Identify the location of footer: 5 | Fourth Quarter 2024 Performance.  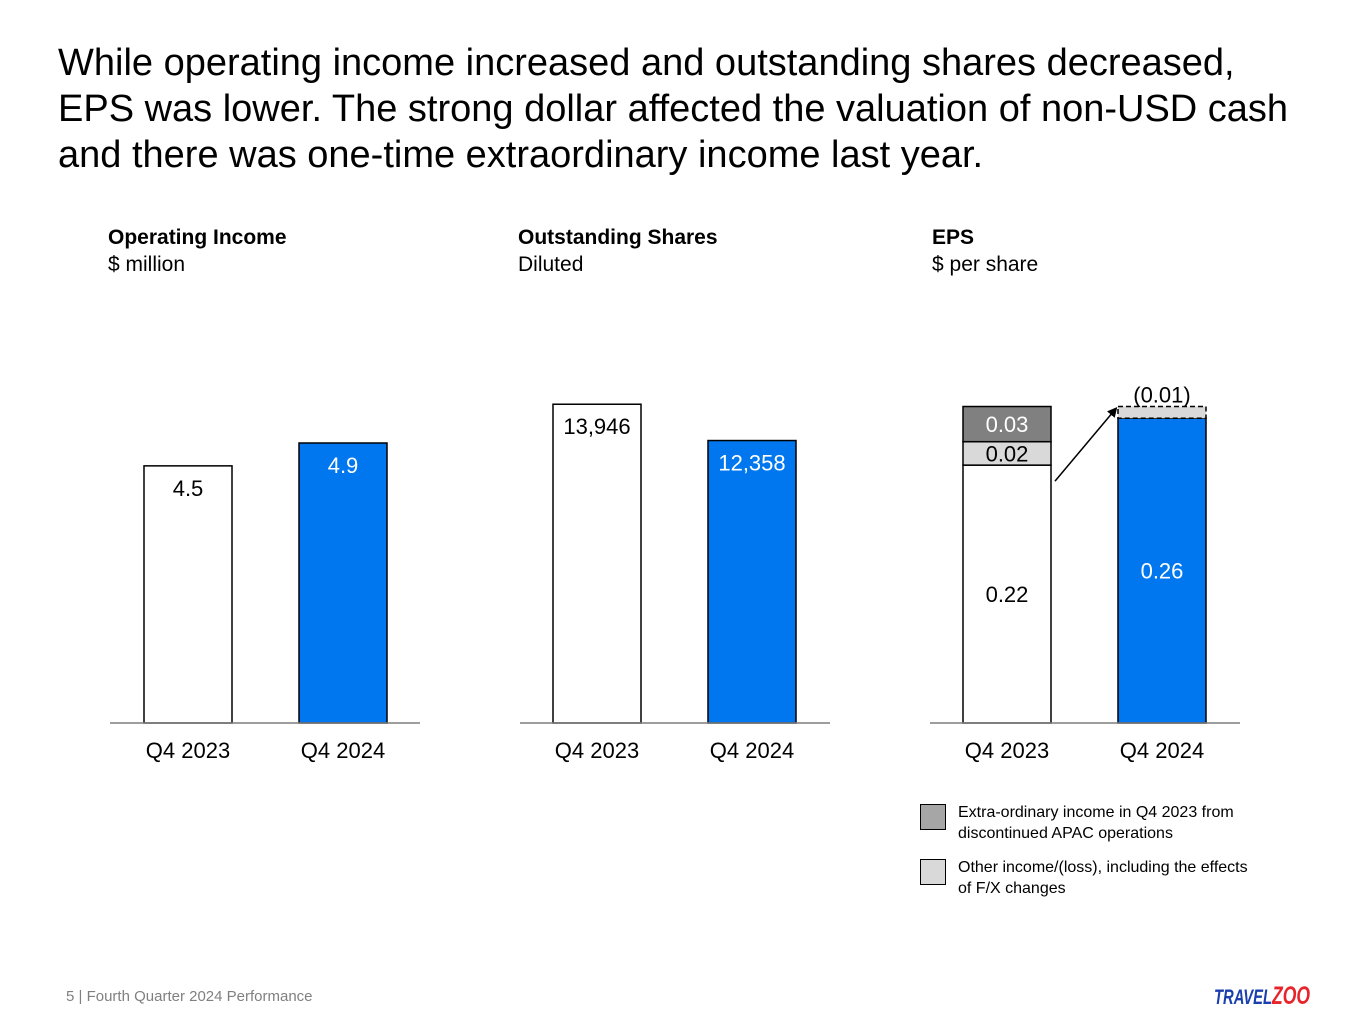
(189, 996).